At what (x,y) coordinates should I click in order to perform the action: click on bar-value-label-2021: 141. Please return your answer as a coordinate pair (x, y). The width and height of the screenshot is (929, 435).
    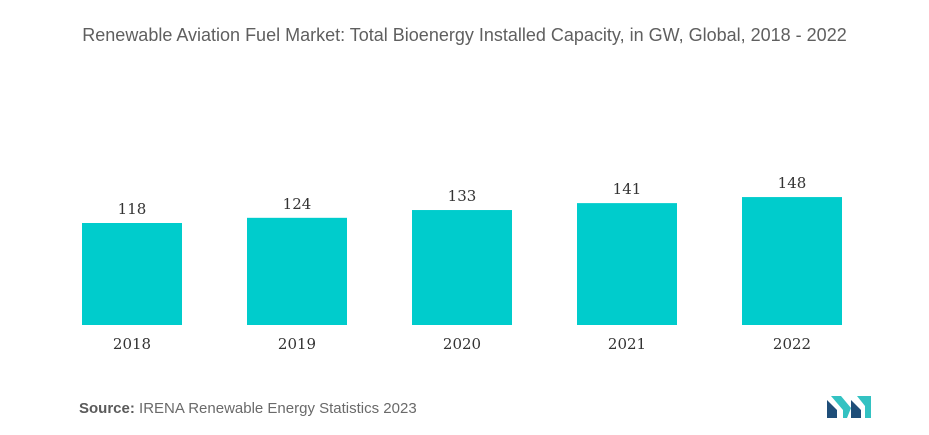
    Looking at the image, I should click on (627, 189).